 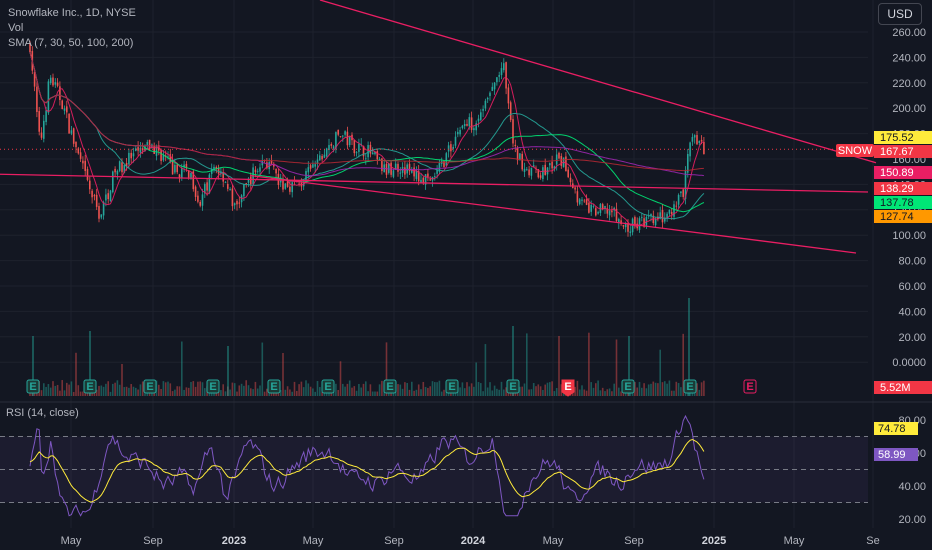 I want to click on time-axis: May Sep 2023 May Sep 2024 May Sep 2025 May Se, so click(x=470, y=541).